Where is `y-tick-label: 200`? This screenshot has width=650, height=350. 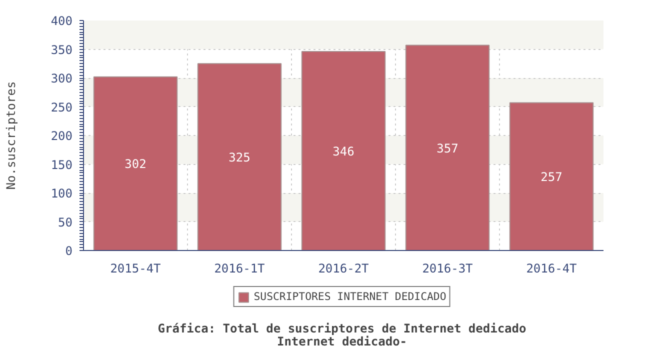
y-tick-label: 200 is located at coordinates (61, 136).